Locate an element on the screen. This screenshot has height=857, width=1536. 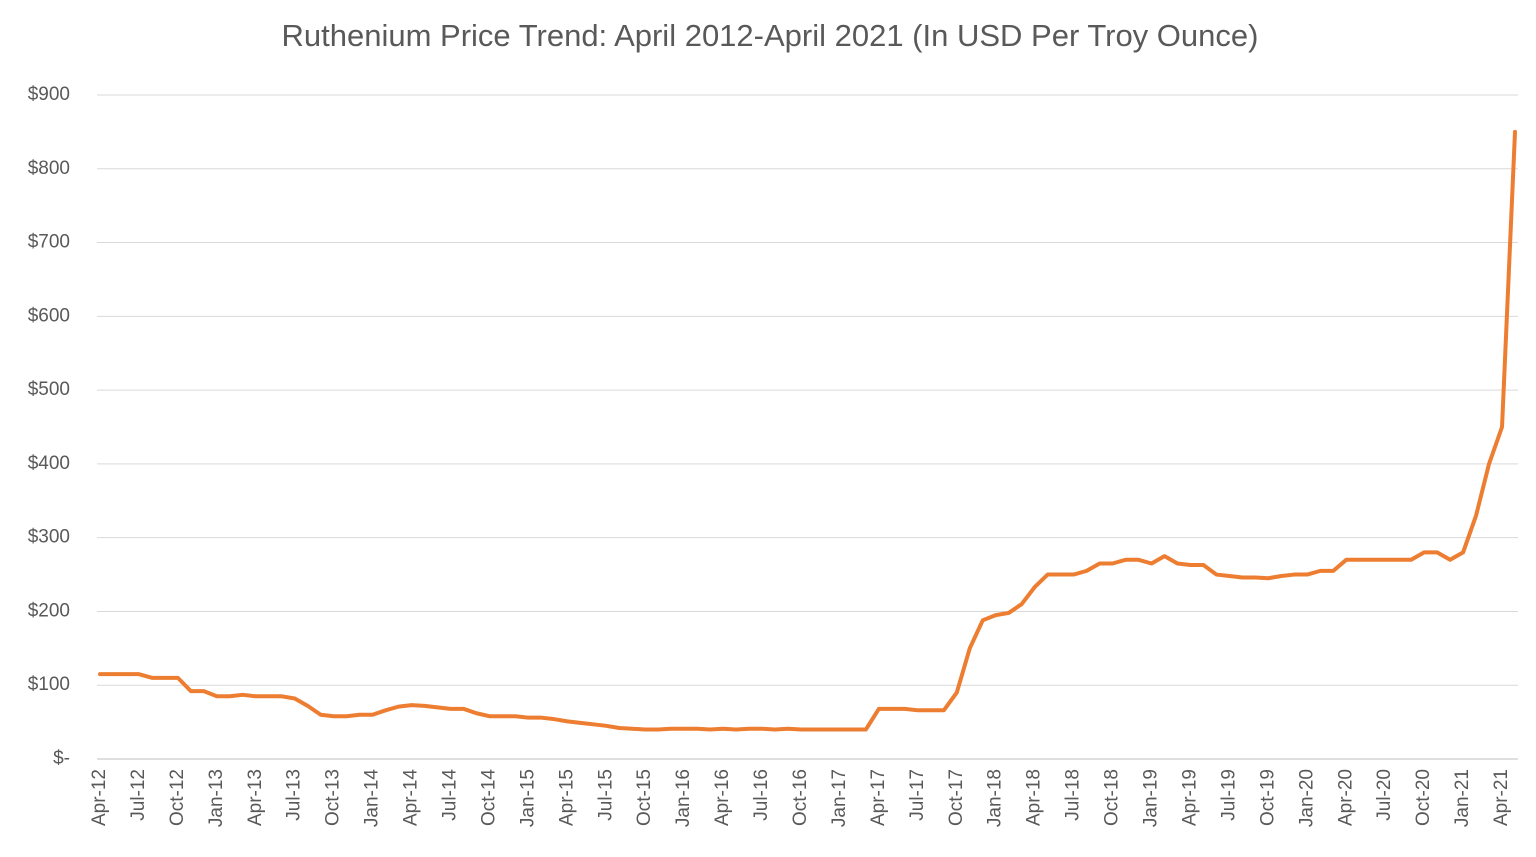
y-tick-label: $900 is located at coordinates (49, 94).